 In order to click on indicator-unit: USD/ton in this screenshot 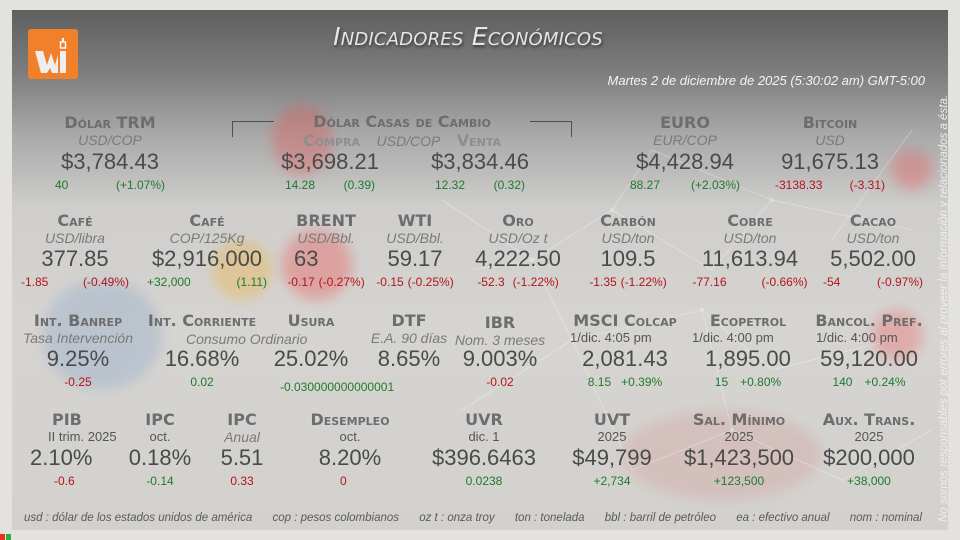, I will do `click(750, 238)`.